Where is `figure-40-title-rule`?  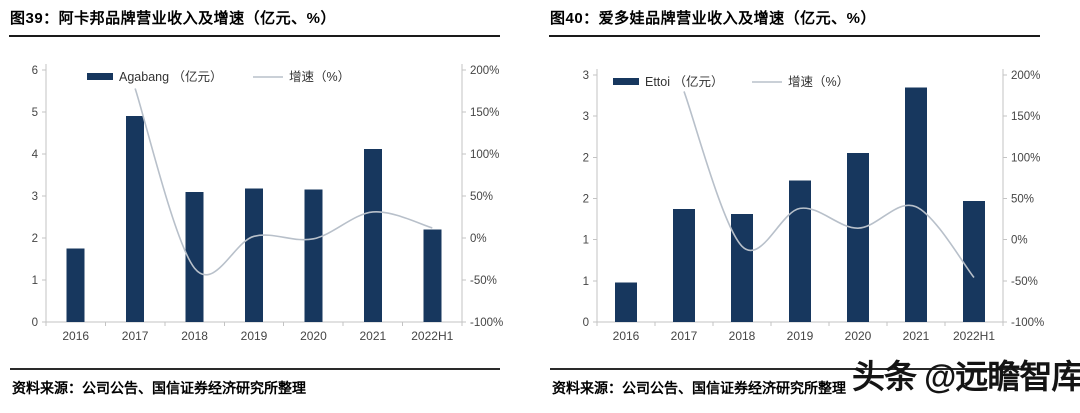 figure-40-title-rule is located at coordinates (794, 36).